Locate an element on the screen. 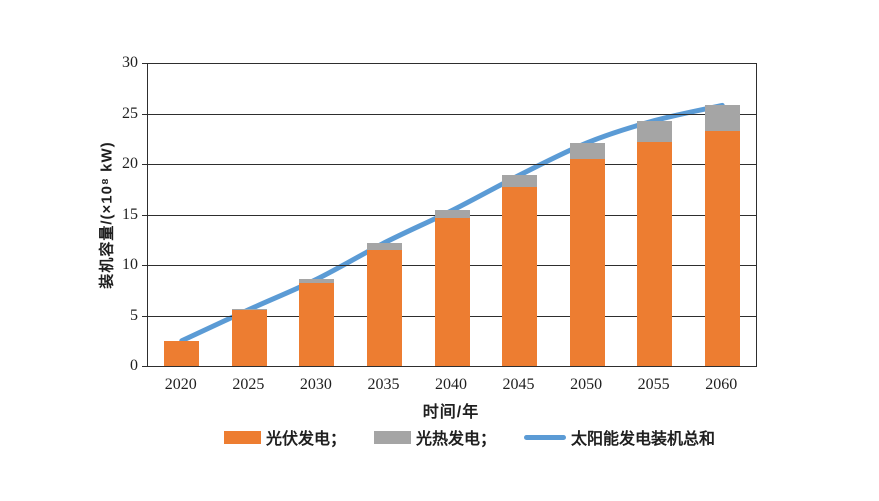 The width and height of the screenshot is (879, 501). x-tick-label-2060: 2060 is located at coordinates (721, 384).